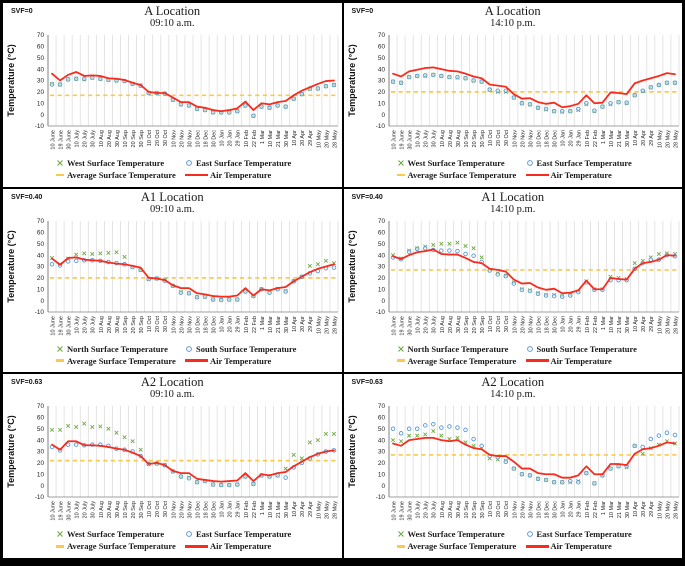 The width and height of the screenshot is (685, 566). I want to click on legend-item: West Surface Temperature, so click(461, 163).